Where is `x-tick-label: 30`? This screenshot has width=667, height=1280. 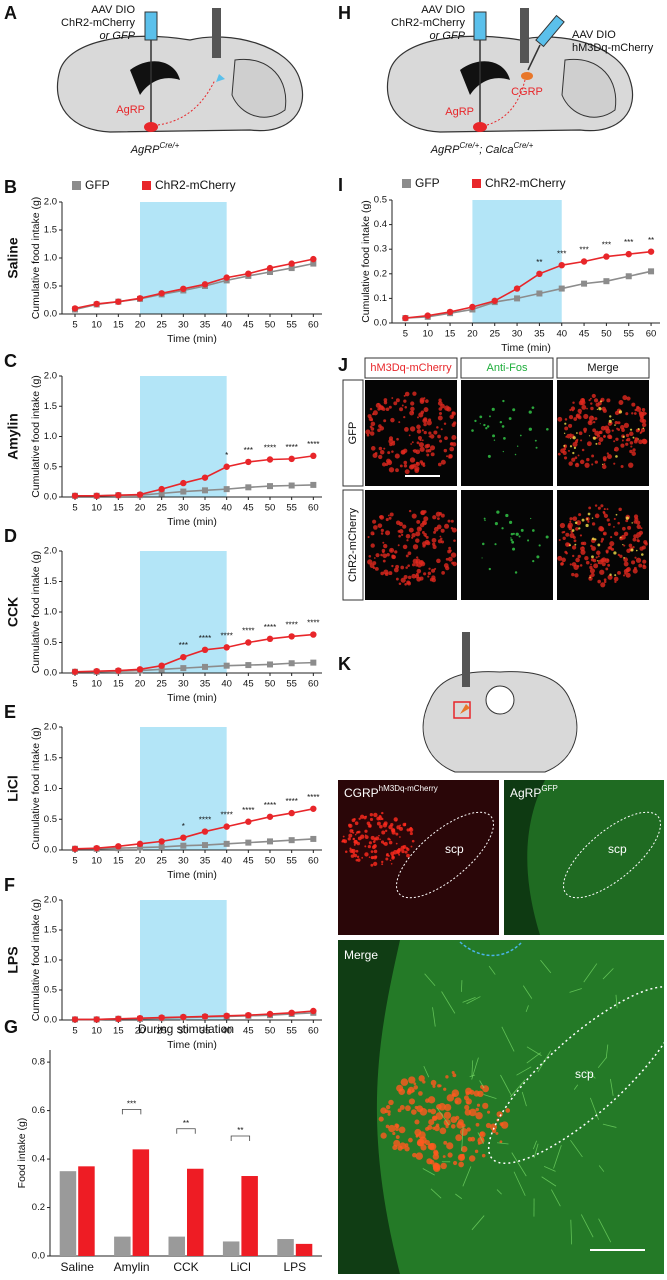
x-tick-label: 30 is located at coordinates (183, 861).